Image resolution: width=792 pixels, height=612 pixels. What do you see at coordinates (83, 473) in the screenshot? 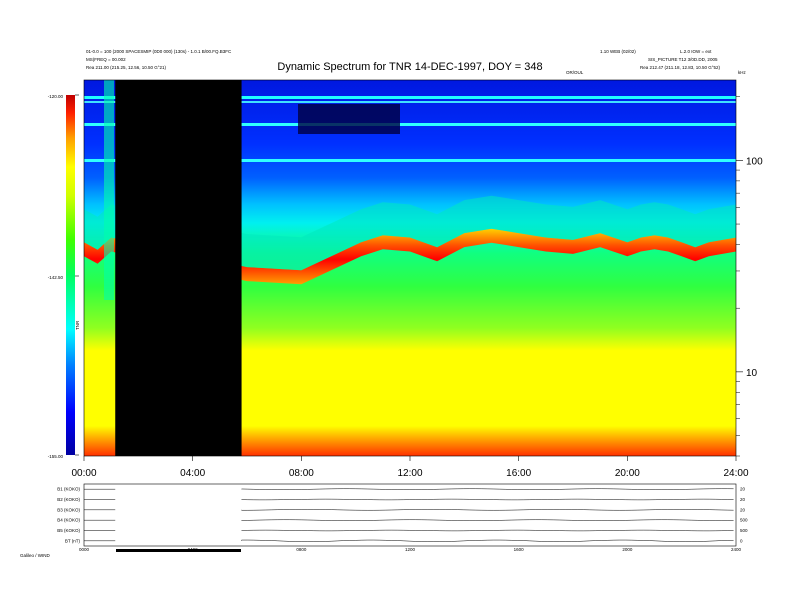
I see `x-tick-label: 00:00` at bounding box center [83, 473].